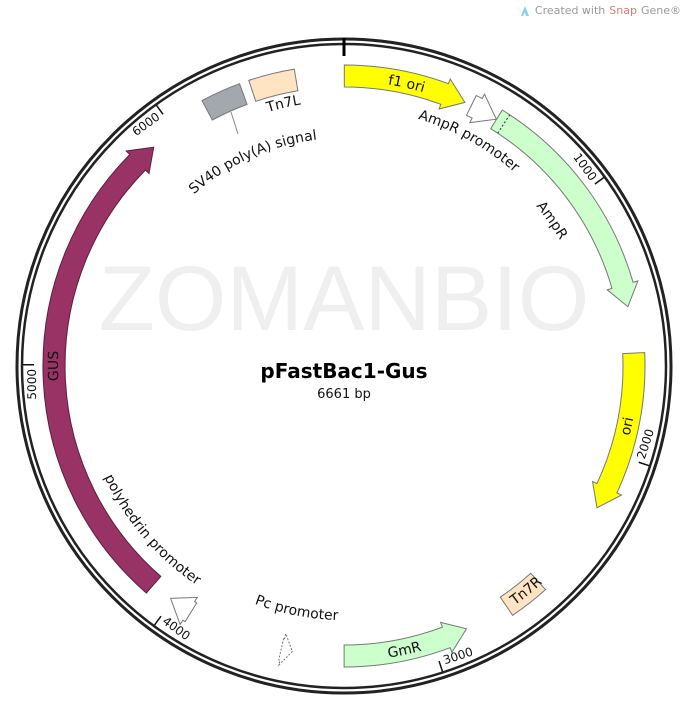 This screenshot has width=687, height=723. What do you see at coordinates (224, 102) in the screenshot?
I see `feature-sv40-poly-a-signal` at bounding box center [224, 102].